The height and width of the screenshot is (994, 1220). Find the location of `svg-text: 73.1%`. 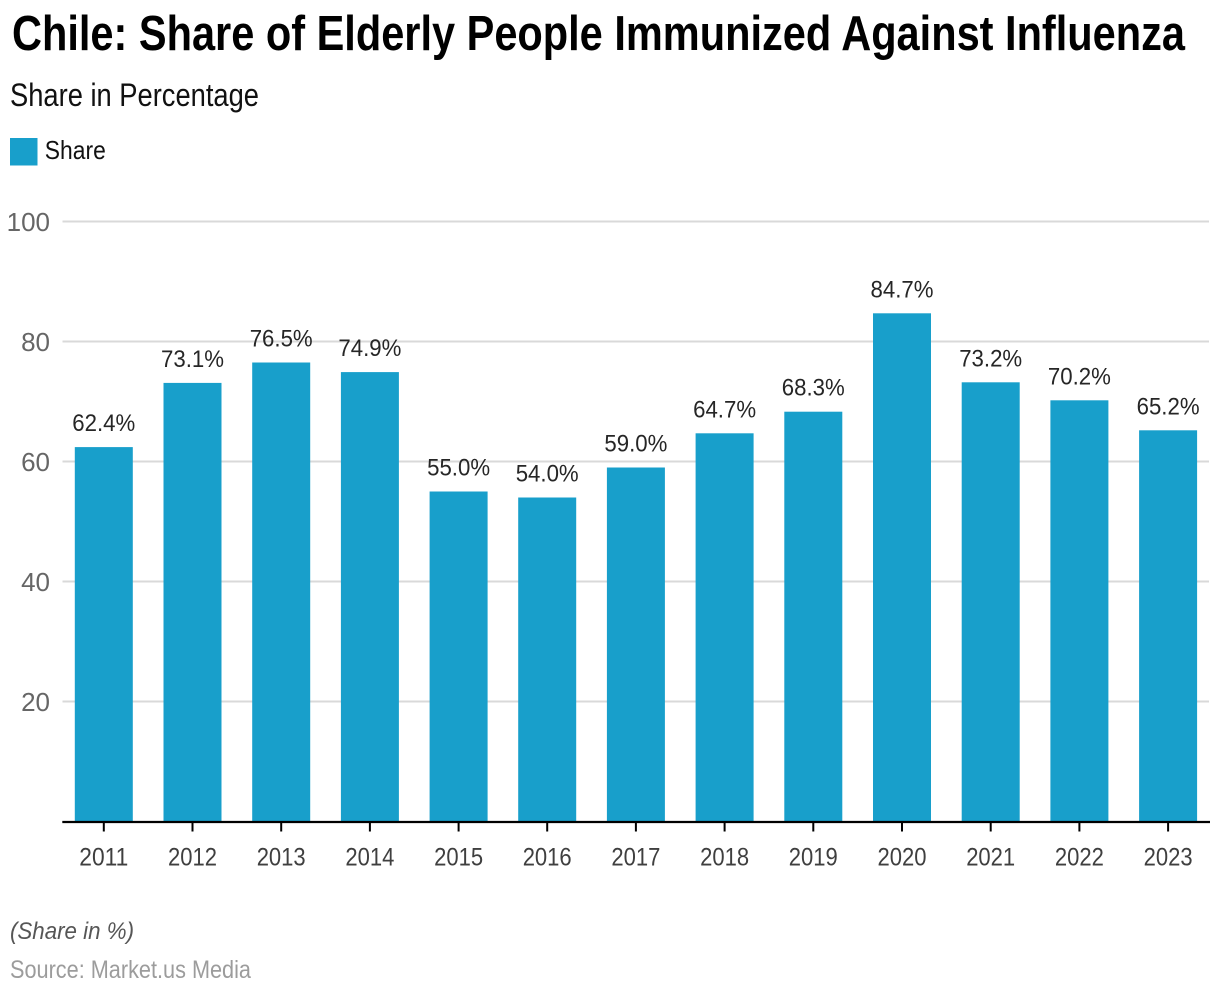

svg-text: 73.1% is located at coordinates (192, 359).